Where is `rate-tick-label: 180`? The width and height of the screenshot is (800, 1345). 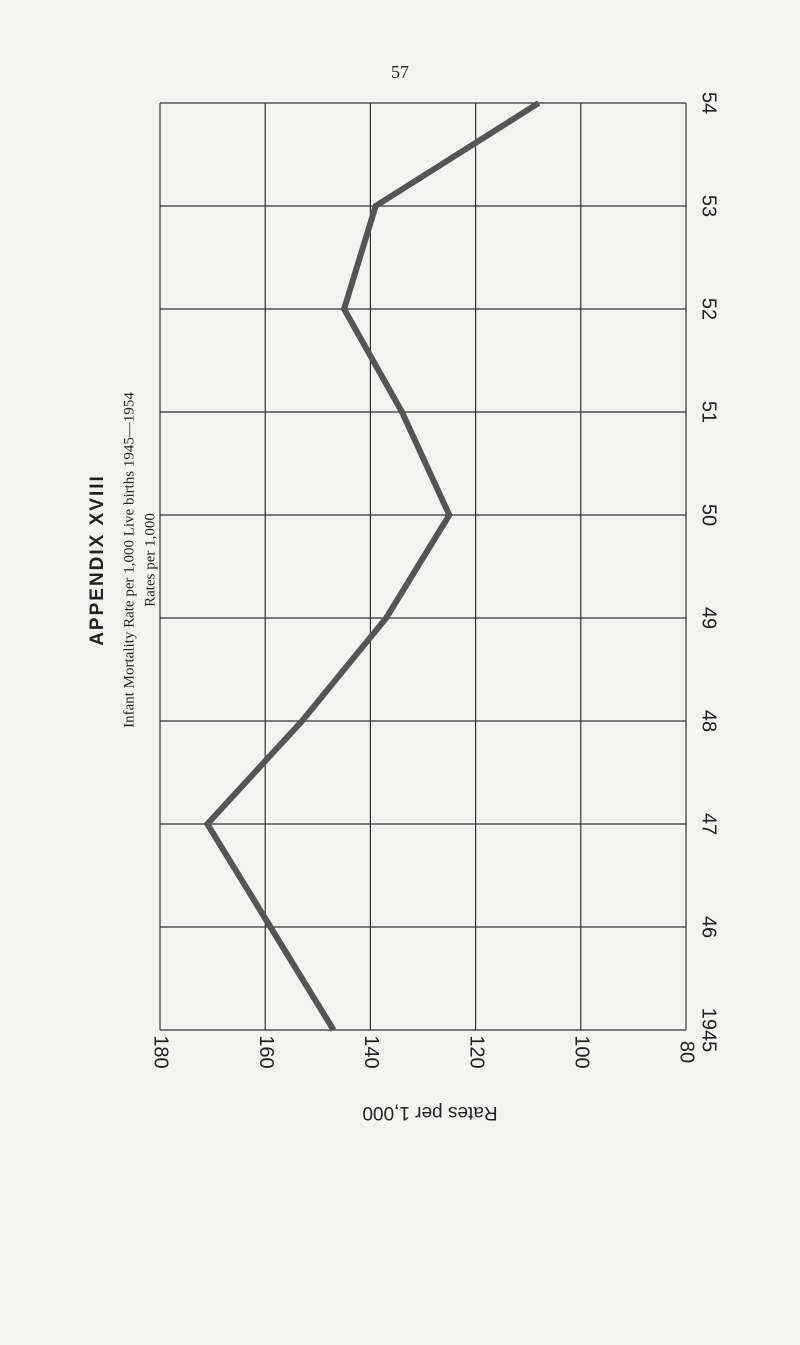
rate-tick-label: 180 is located at coordinates (161, 1051).